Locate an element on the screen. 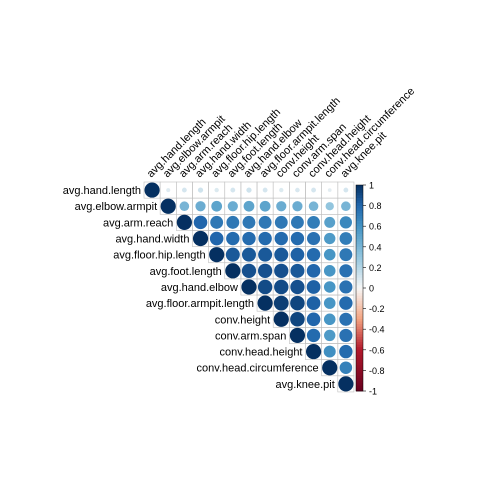  correlation-circle-avg.foot.length-conv.head.circumference is located at coordinates (329, 271).